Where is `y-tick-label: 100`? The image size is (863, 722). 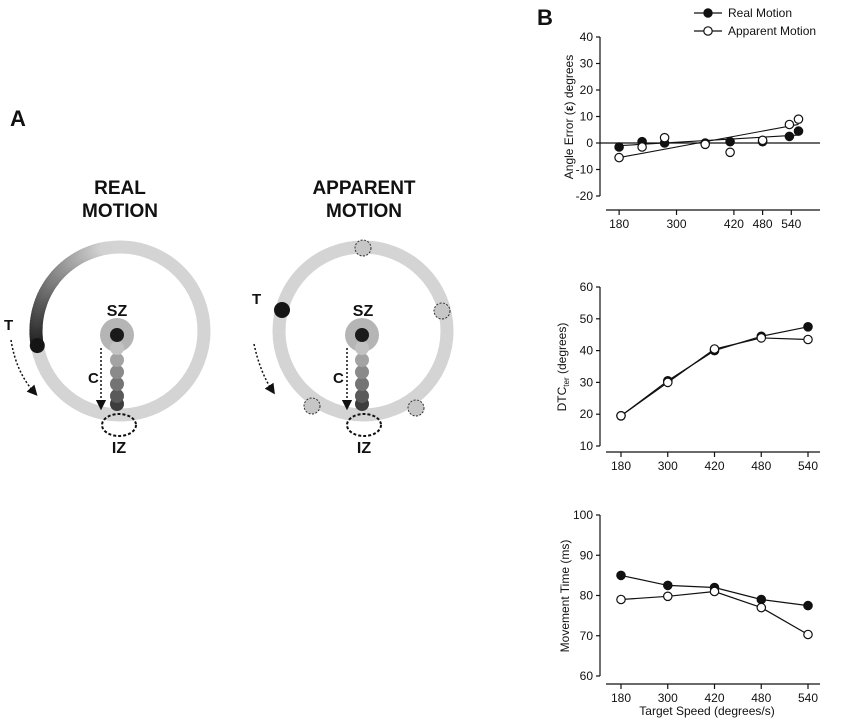 y-tick-label: 100 is located at coordinates (583, 515).